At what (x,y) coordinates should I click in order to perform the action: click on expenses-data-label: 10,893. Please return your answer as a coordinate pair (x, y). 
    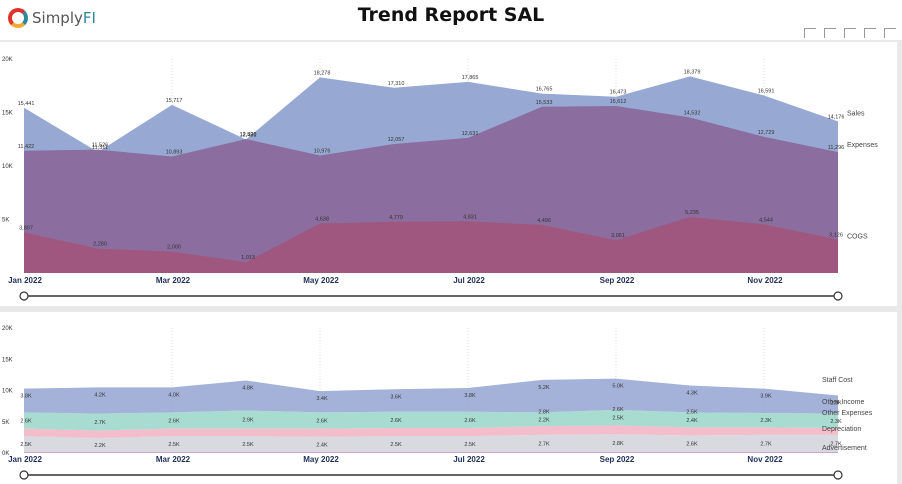
    Looking at the image, I should click on (174, 152).